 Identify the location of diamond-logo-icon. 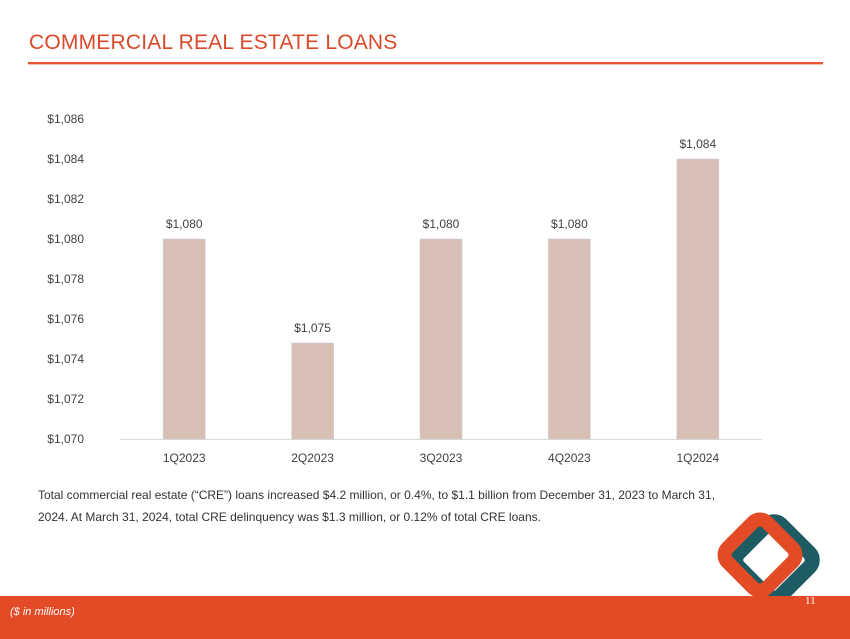
(768, 559).